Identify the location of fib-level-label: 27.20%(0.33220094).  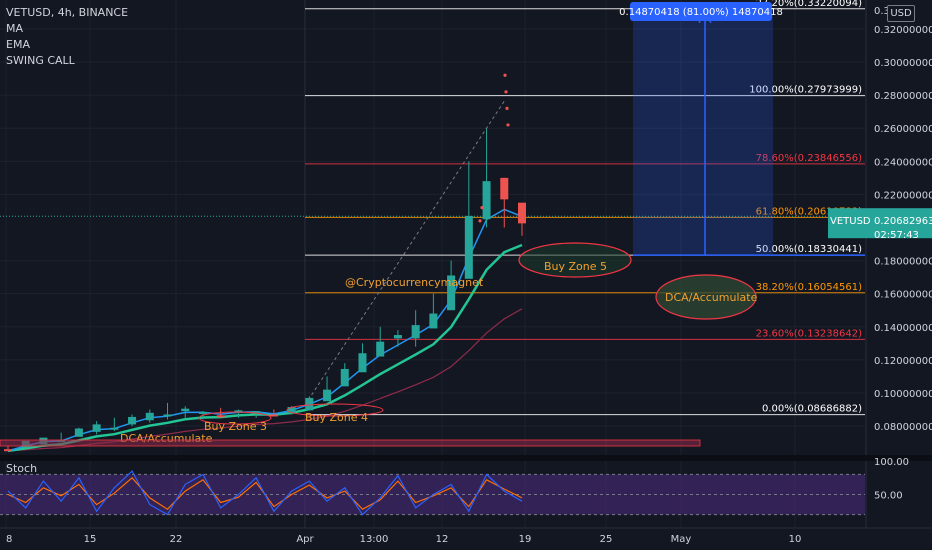
(809, 4).